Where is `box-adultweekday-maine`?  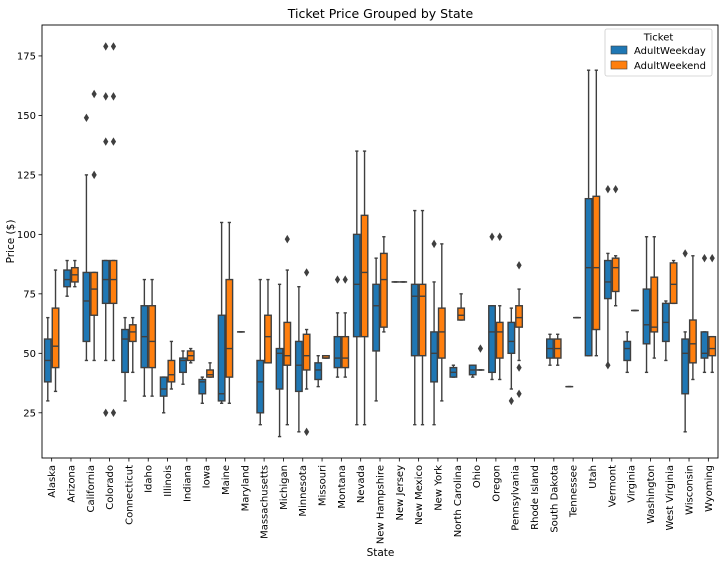
box-adultweekday-maine is located at coordinates (221, 312).